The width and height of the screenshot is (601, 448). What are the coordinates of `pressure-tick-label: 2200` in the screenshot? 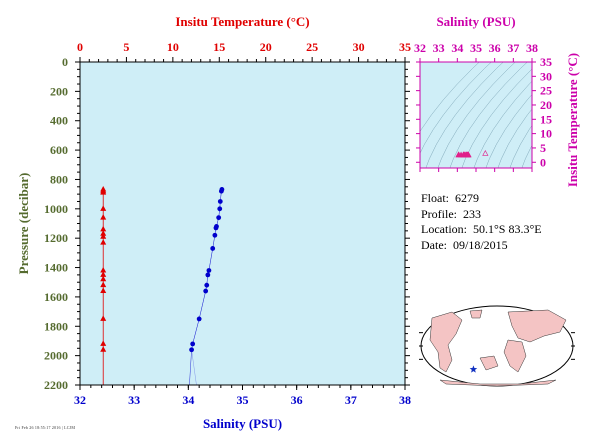 It's located at (56, 385).